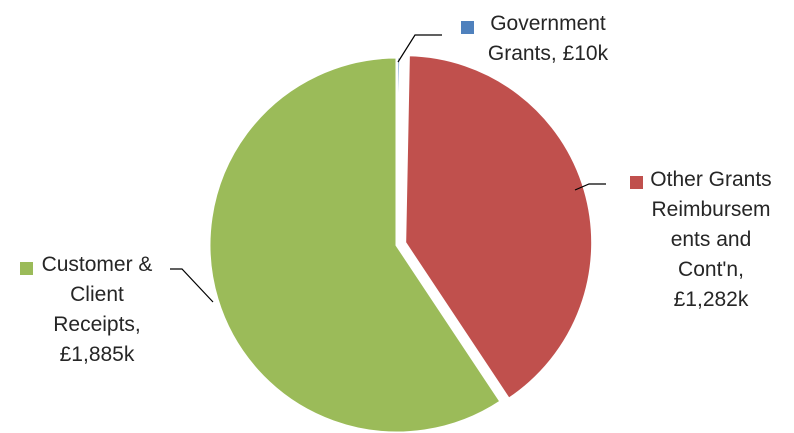 The image size is (794, 433). Describe the element at coordinates (548, 38) in the screenshot. I see `slice-label-text: Government Grants, £10k` at that location.